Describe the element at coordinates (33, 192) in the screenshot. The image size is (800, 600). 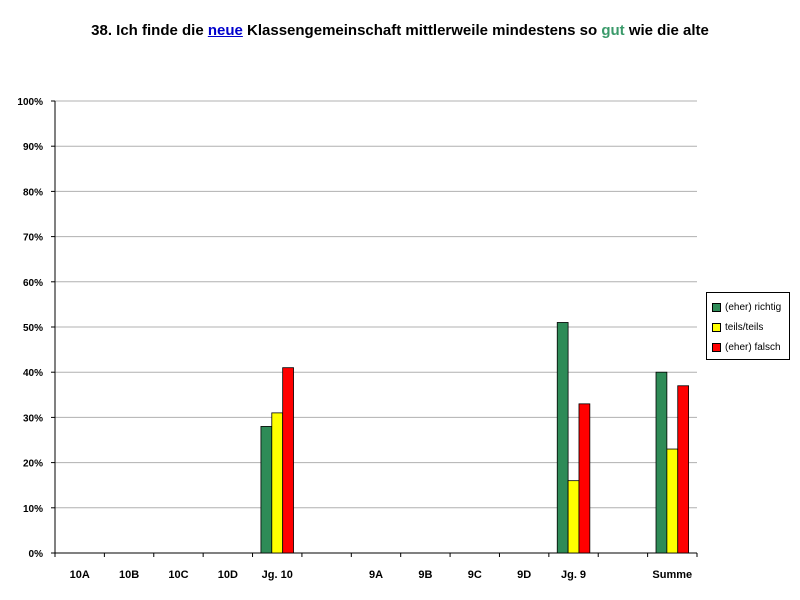
I see `y-tick-label: 80%` at that location.